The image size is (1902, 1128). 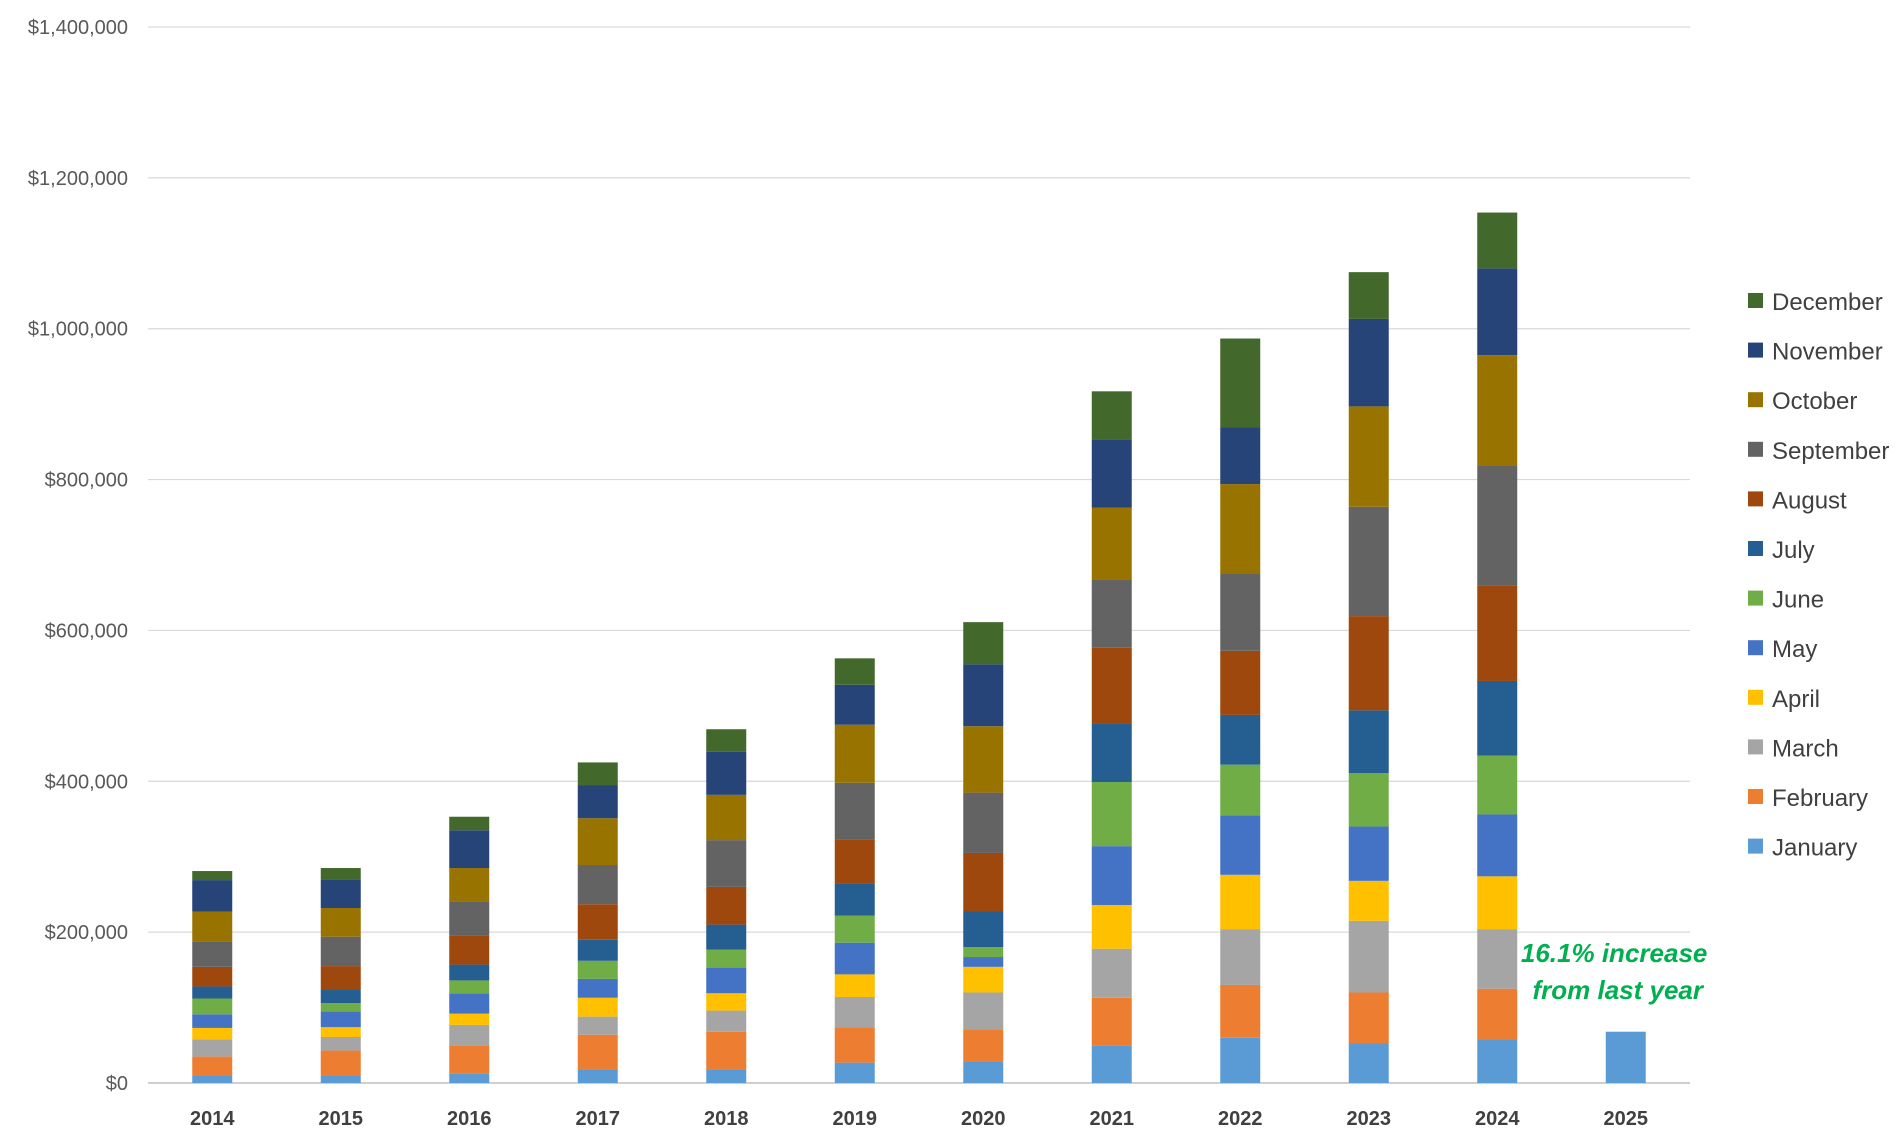 I want to click on bar-segment-may-2024, so click(x=1497, y=845).